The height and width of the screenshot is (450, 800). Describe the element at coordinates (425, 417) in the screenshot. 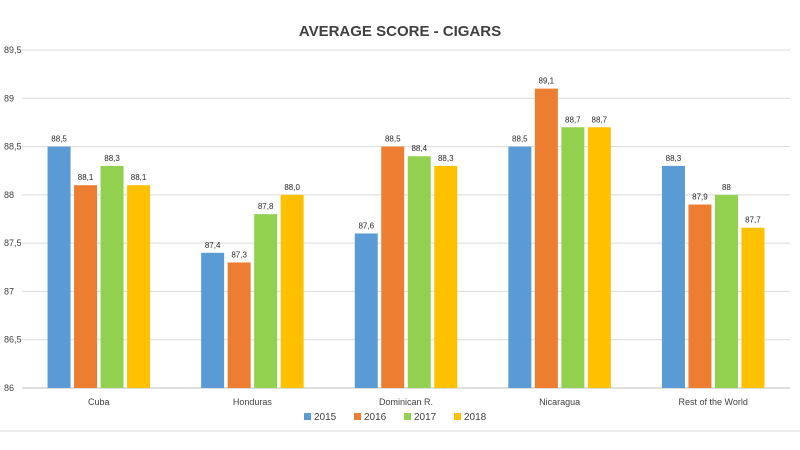

I see `legend-label: 2017` at that location.